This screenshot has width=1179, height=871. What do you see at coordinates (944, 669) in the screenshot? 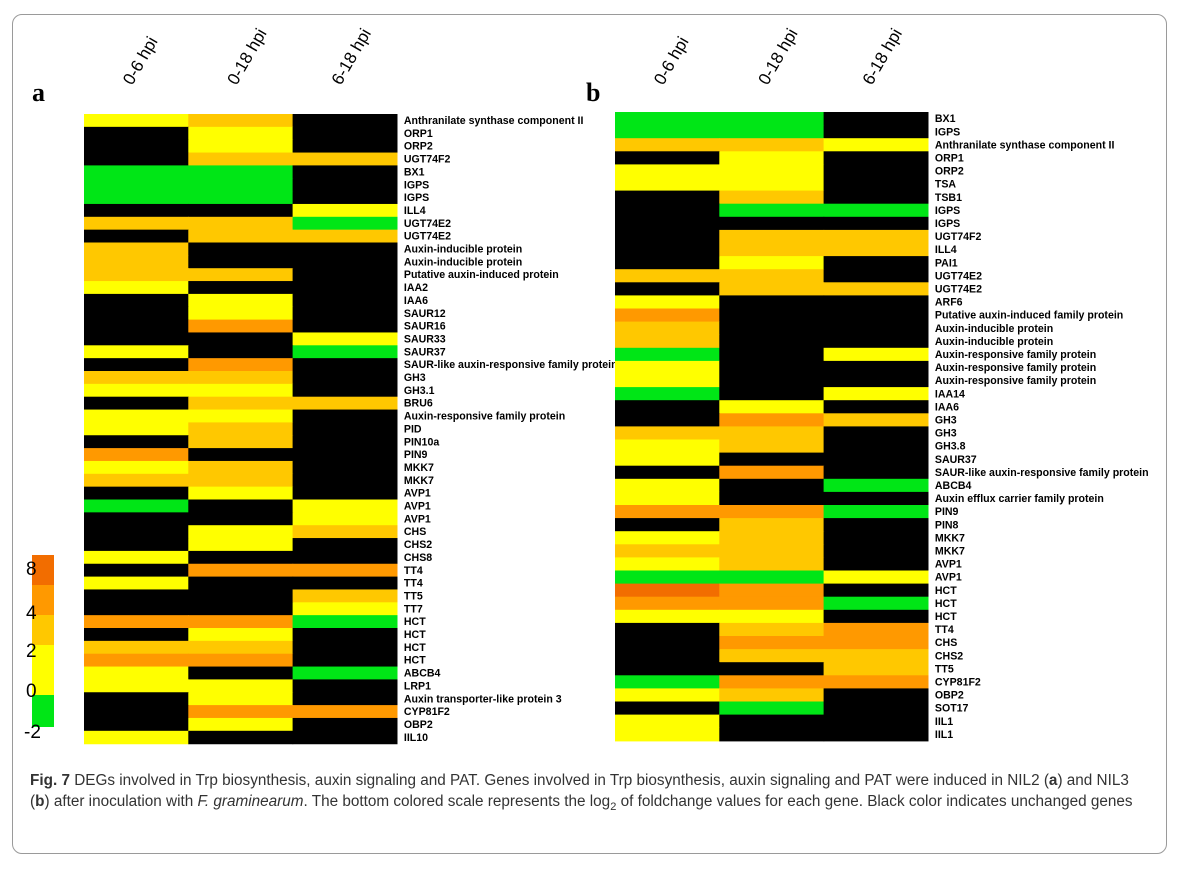
I see `row-label-b-42: TT5` at bounding box center [944, 669].